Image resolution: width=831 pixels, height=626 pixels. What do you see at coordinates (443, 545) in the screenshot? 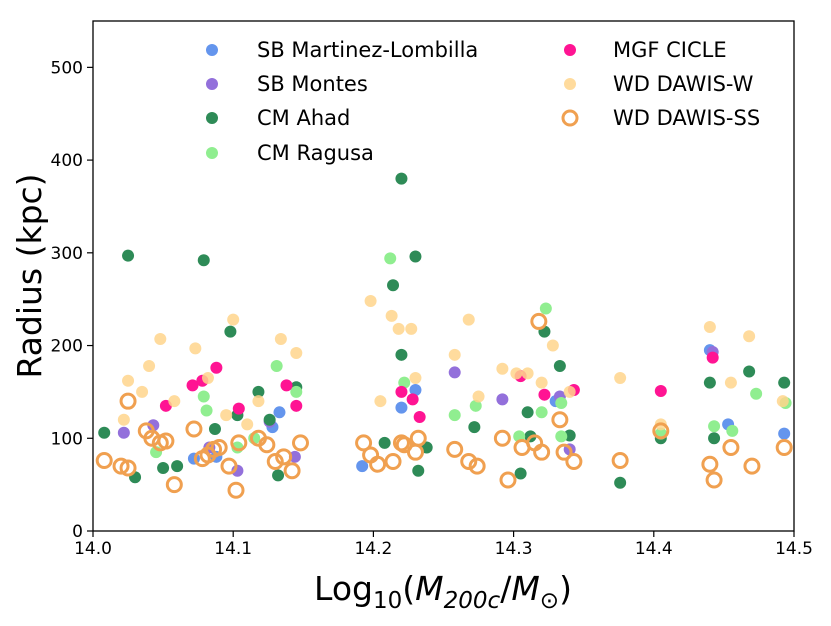
I see `x-axis: 14.0 14.1 14.2 14.3 14.4 14.5` at bounding box center [443, 545].